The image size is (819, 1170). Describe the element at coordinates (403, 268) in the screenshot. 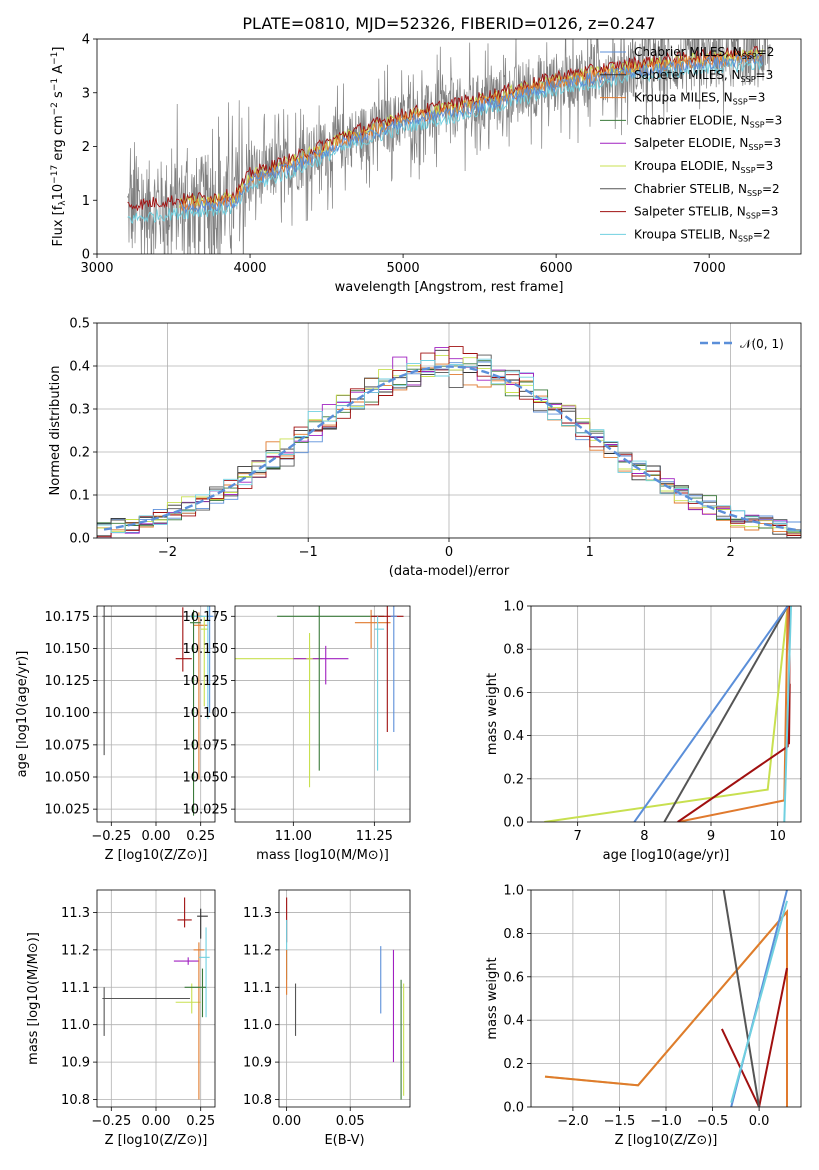

I see `x-tick-label: 5000` at that location.